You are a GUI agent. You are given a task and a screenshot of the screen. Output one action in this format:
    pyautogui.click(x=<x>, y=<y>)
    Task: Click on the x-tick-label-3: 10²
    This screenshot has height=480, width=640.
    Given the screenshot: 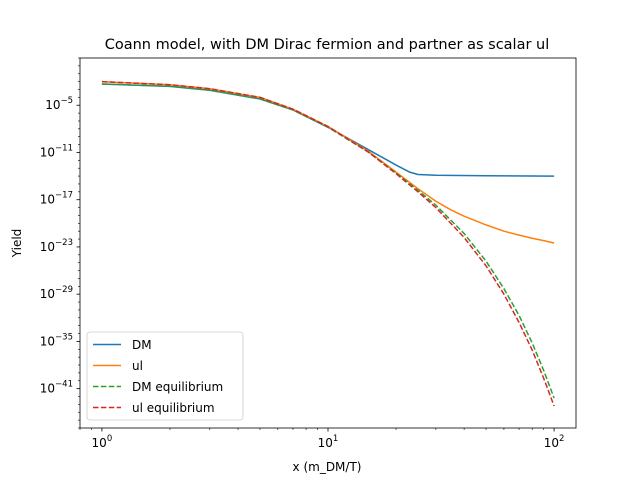 What is the action you would take?
    pyautogui.click(x=554, y=442)
    